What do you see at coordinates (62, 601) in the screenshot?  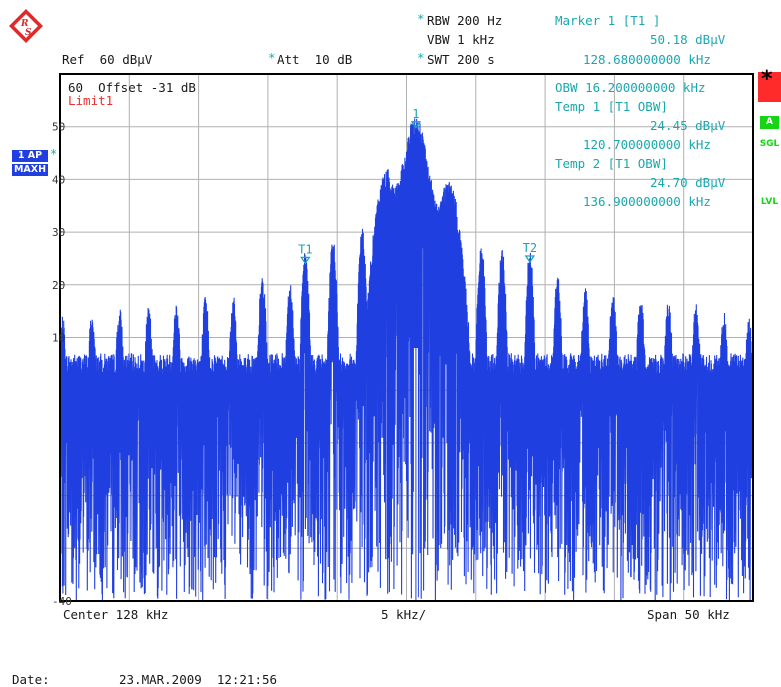 I see `y-tick-label: -40` at bounding box center [62, 601].